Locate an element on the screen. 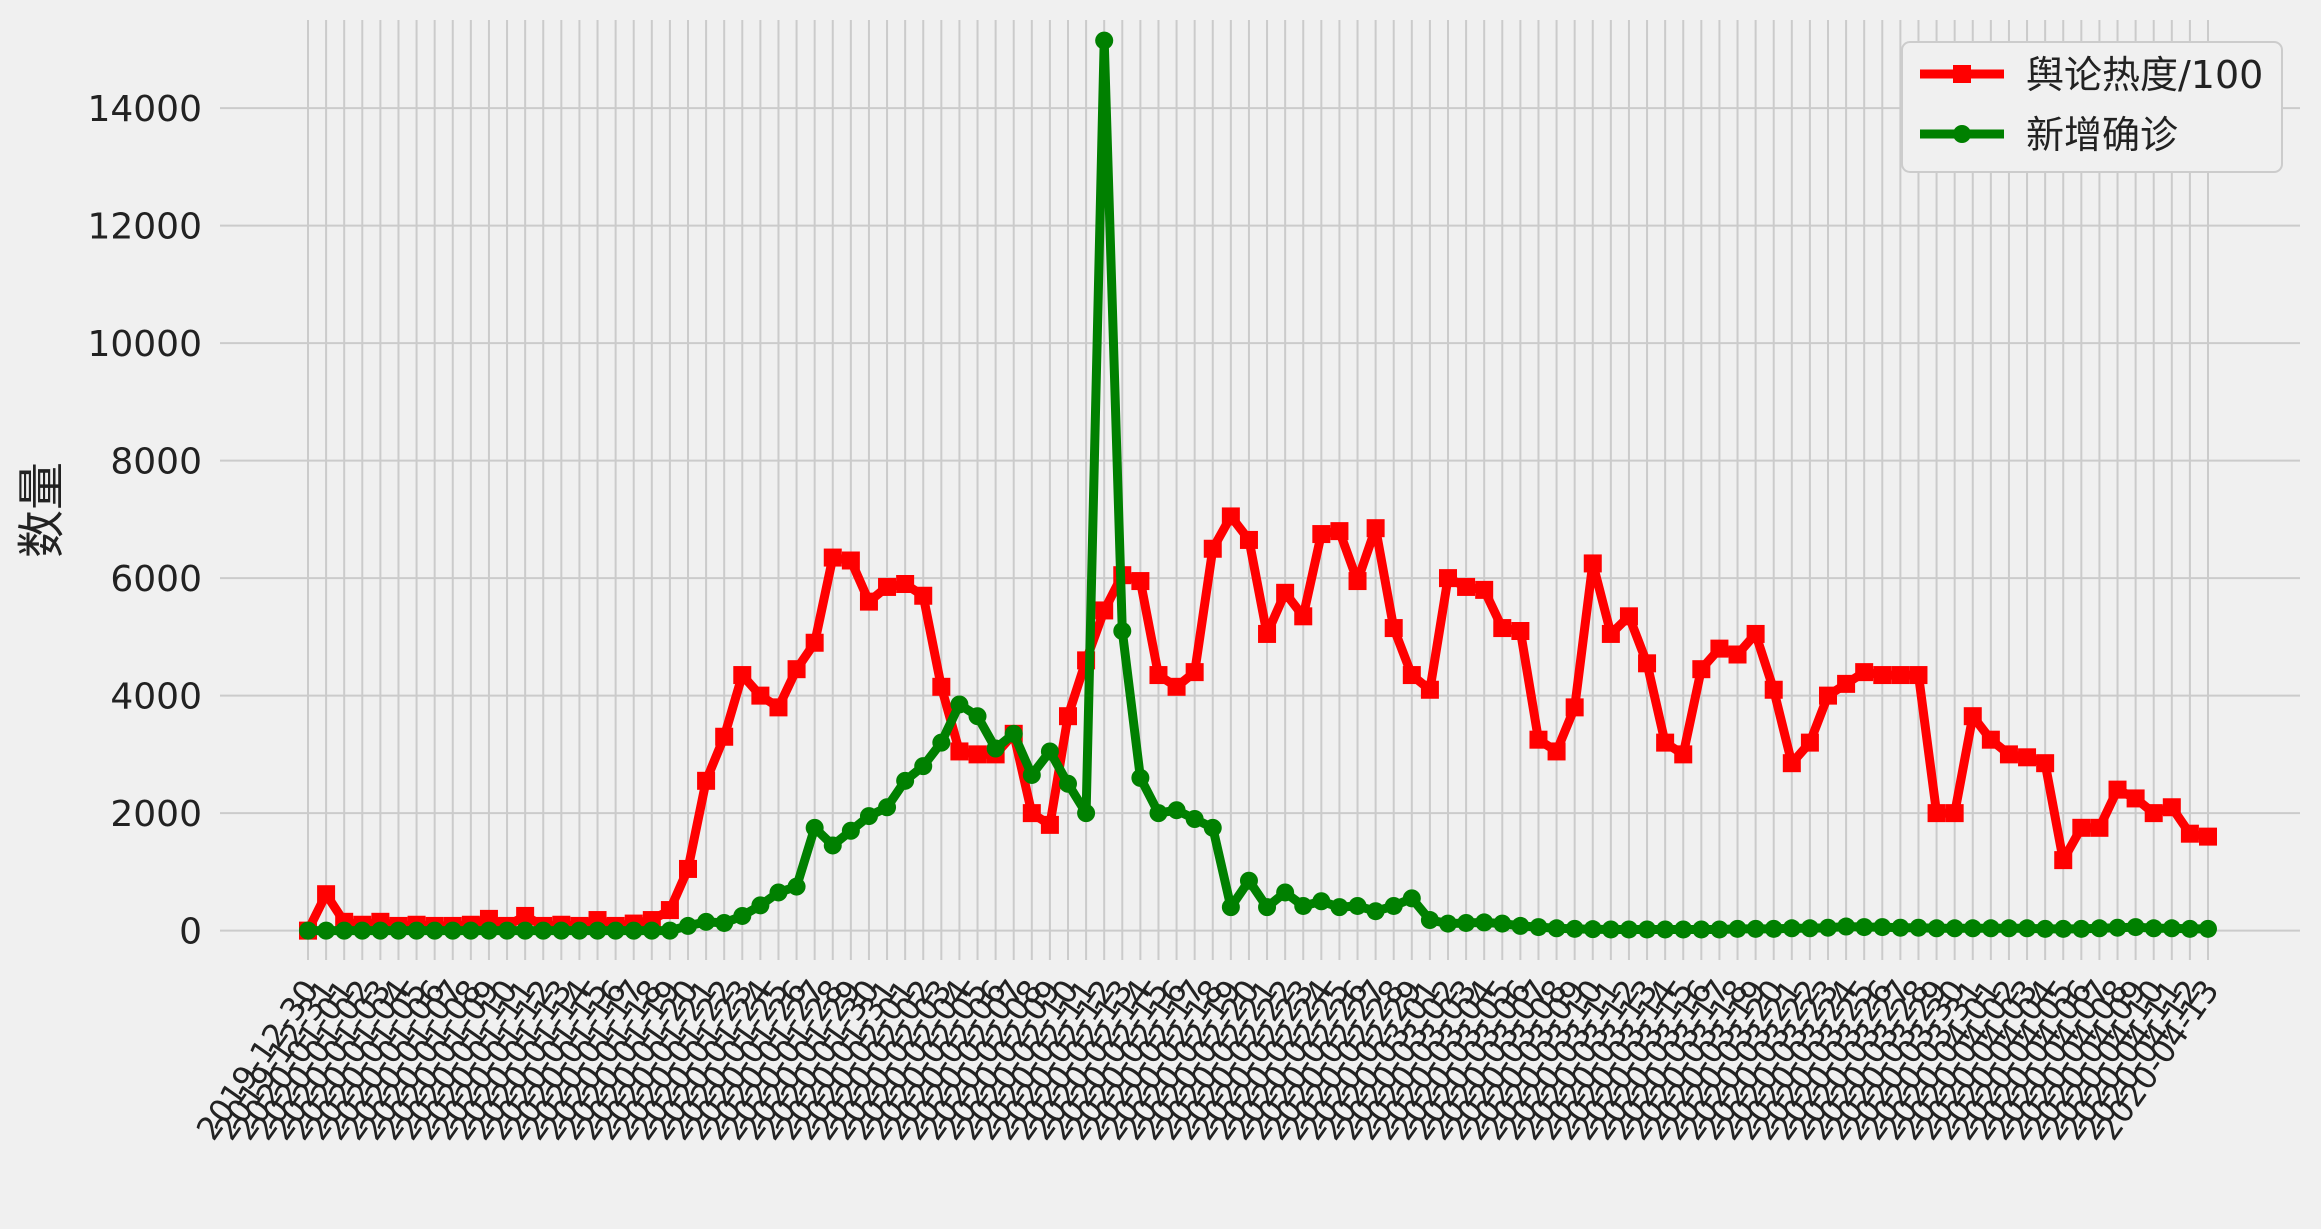 The width and height of the screenshot is (2321, 1229). y-tick-label: 0 is located at coordinates (190, 932).